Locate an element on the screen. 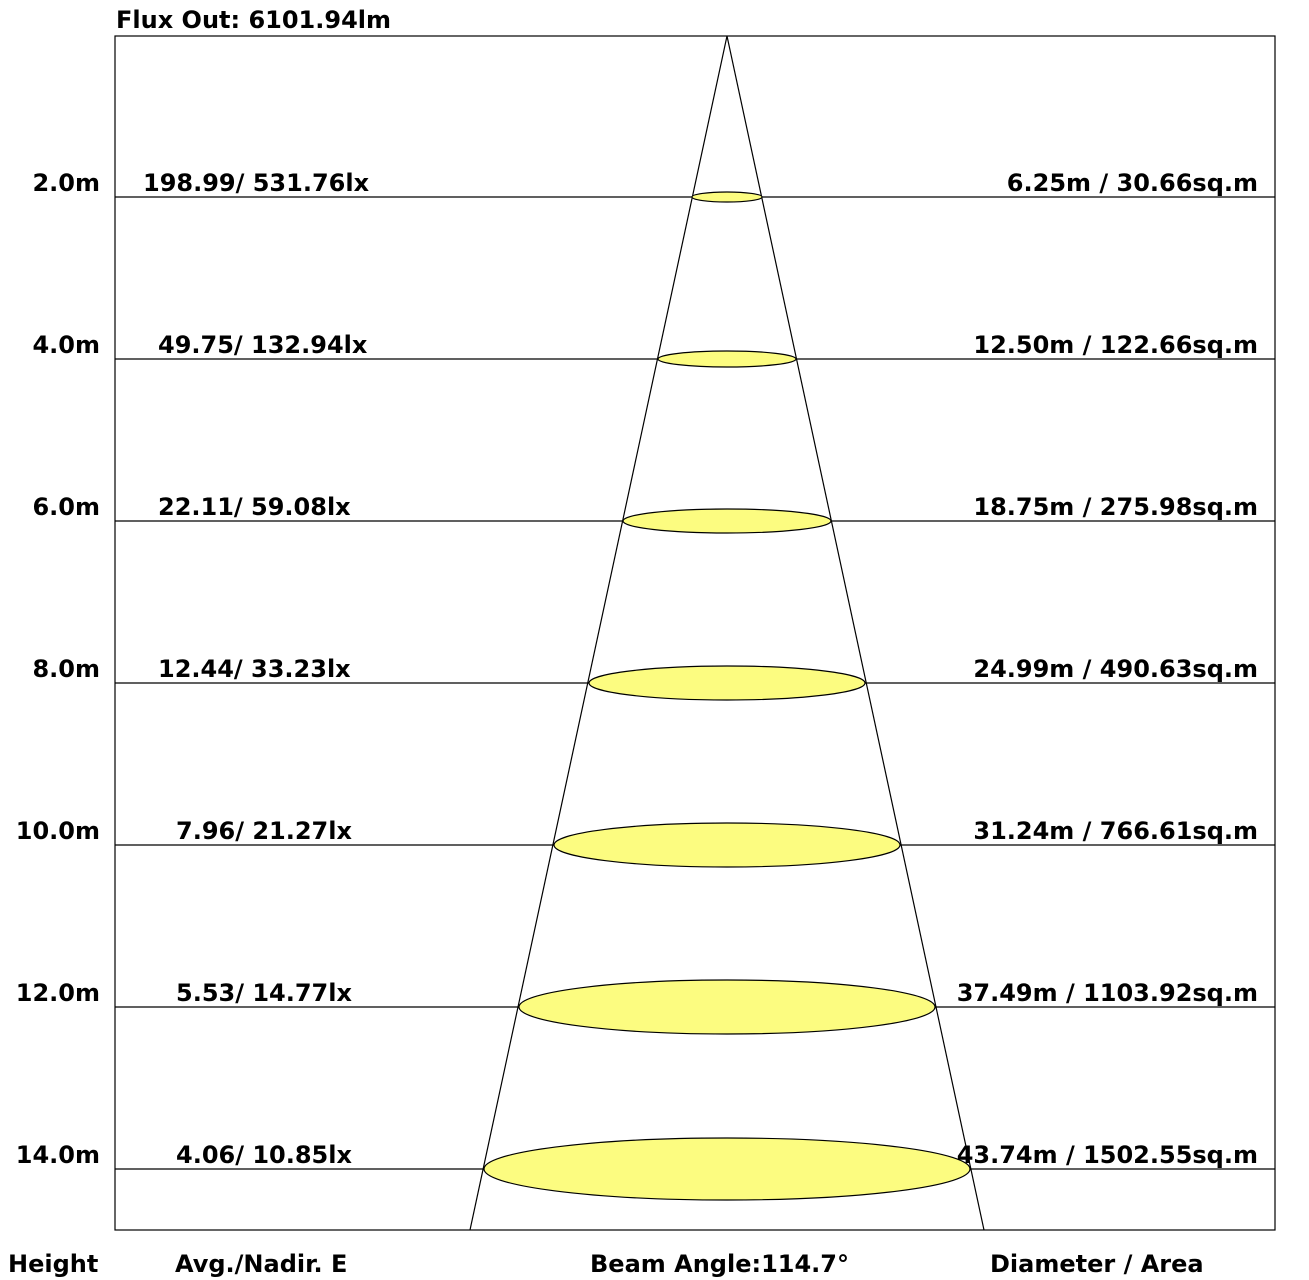  diameter-area-label: 43.74m / 1502.55sq.m is located at coordinates (1107, 1155).